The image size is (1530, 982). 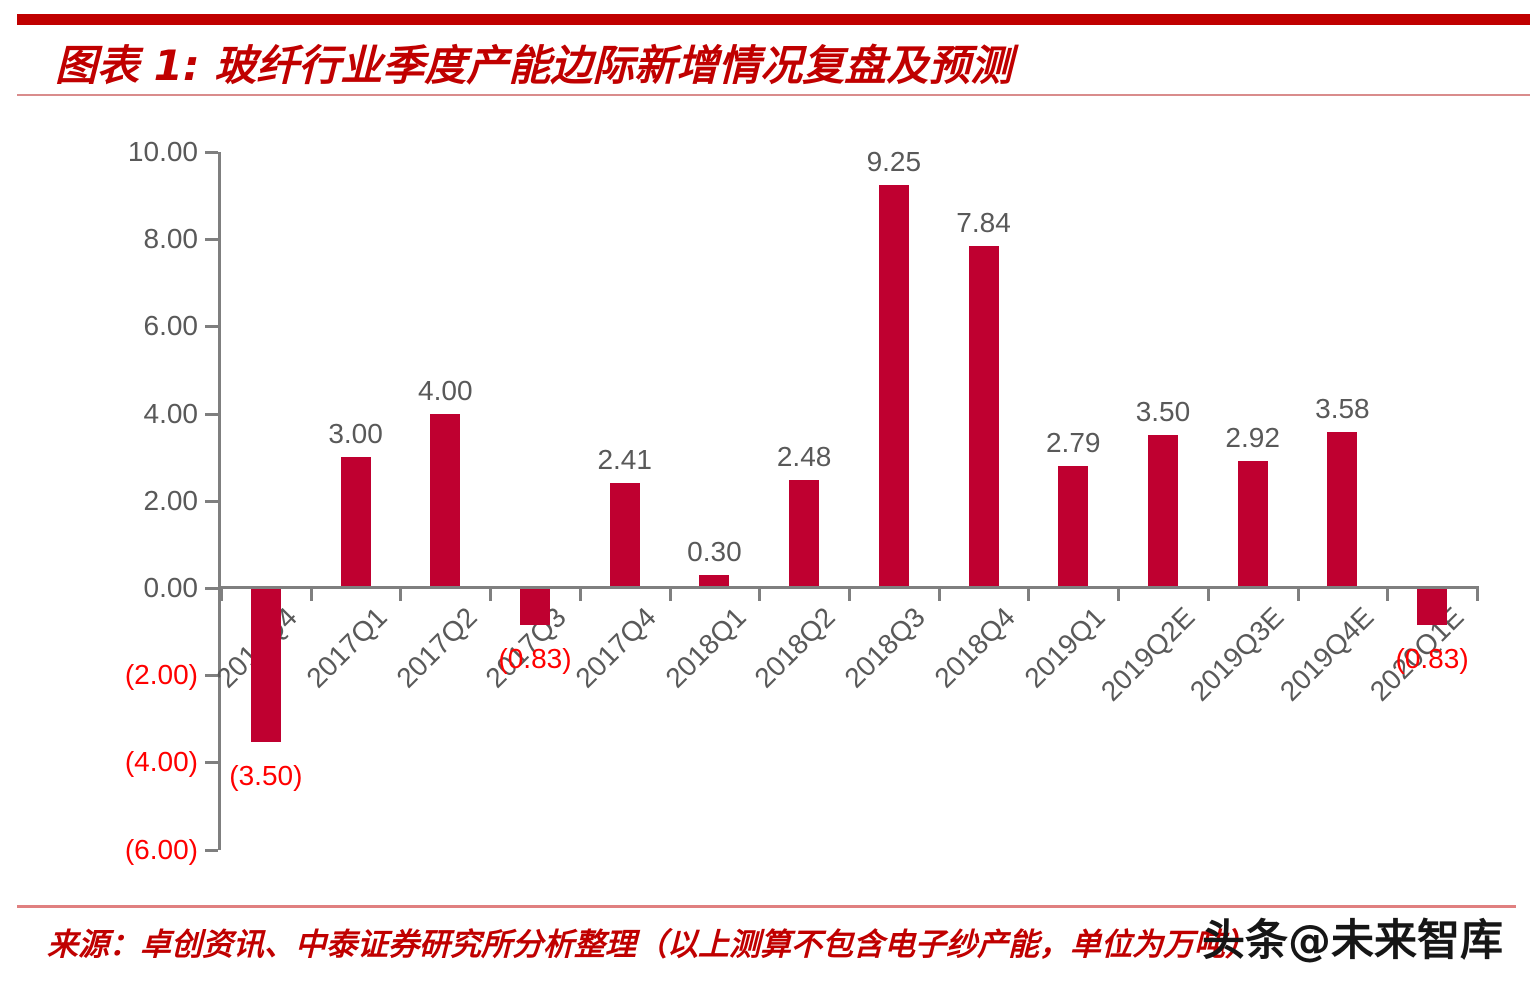 I want to click on watermark: 头条@未来智库, so click(x=1352, y=941).